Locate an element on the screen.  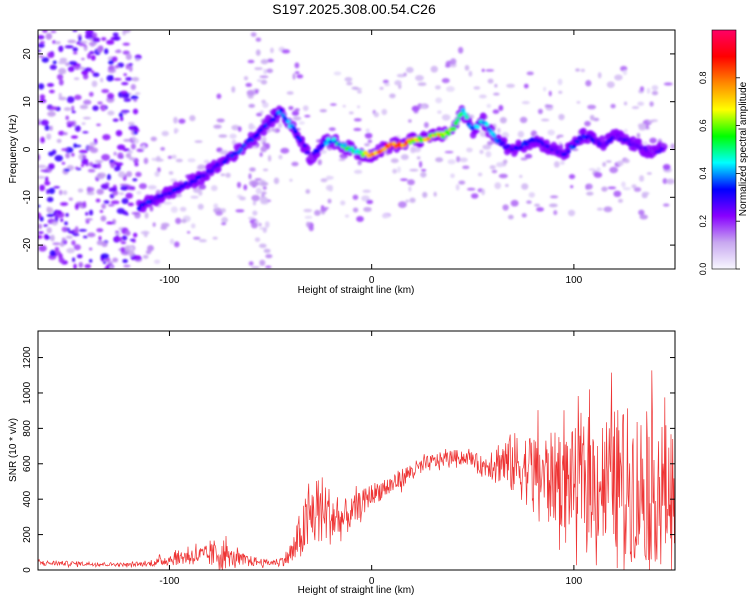
y-tick-label: -20 is located at coordinates (27, 244).